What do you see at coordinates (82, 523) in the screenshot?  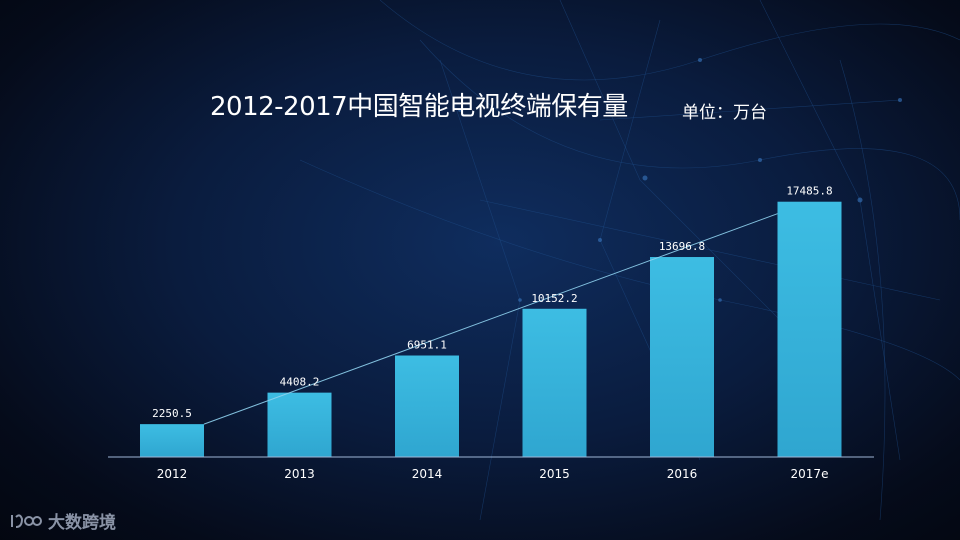 I see `brand-name: 大数跨境` at bounding box center [82, 523].